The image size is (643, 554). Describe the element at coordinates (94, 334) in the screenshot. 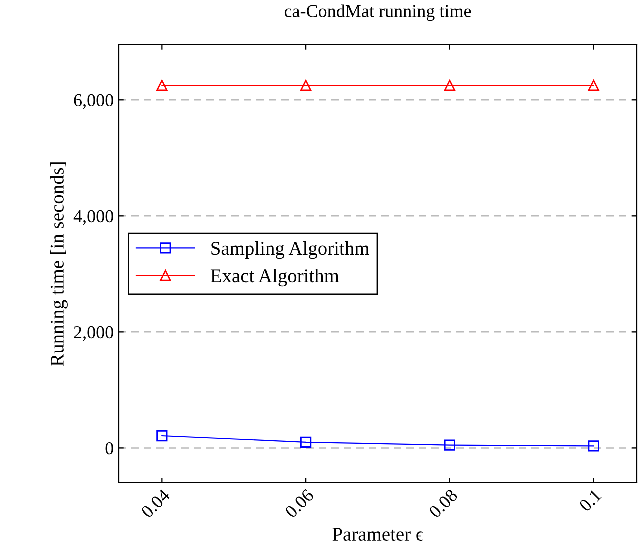

I see `y-tick-label: 2,000` at that location.